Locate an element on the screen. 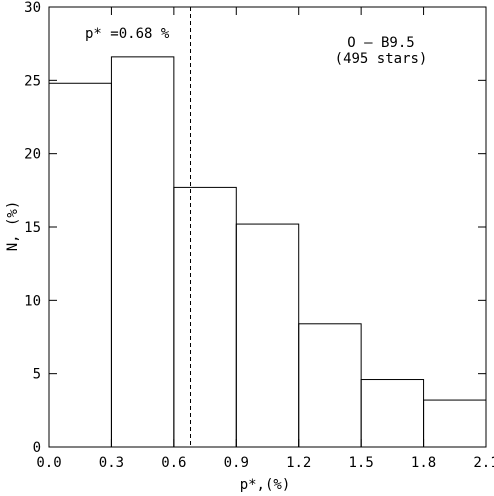  y-tick-label-2: 10 is located at coordinates (32, 301).